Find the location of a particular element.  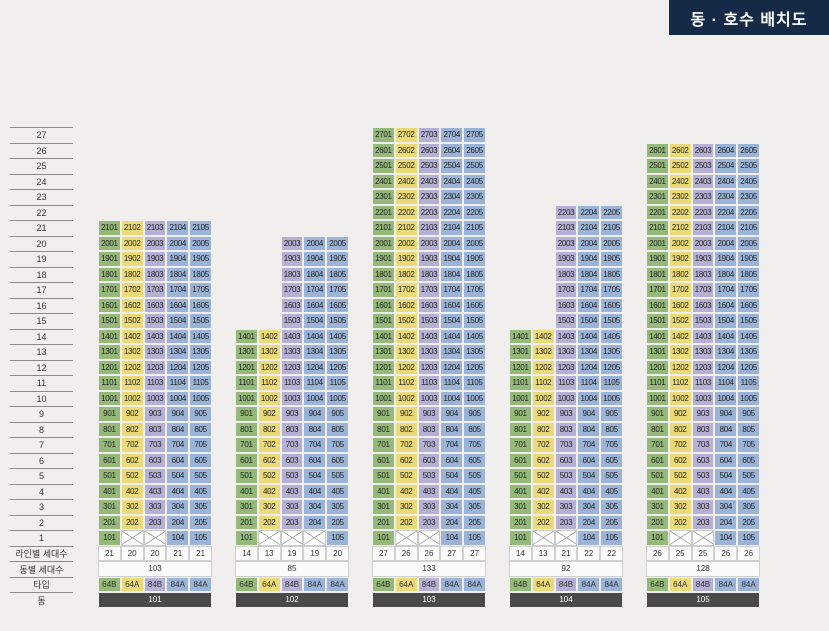

unit-cell: 2102 is located at coordinates (406, 228).